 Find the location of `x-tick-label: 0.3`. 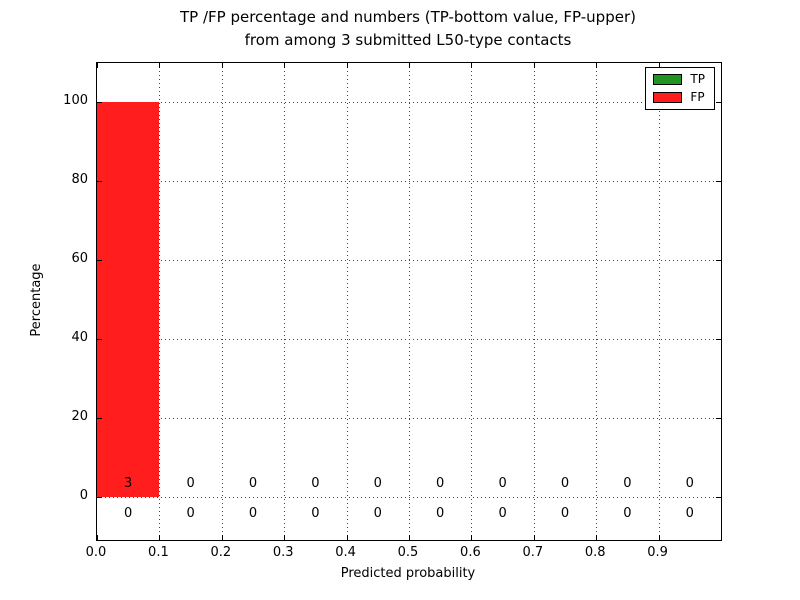

x-tick-label: 0.3 is located at coordinates (283, 552).